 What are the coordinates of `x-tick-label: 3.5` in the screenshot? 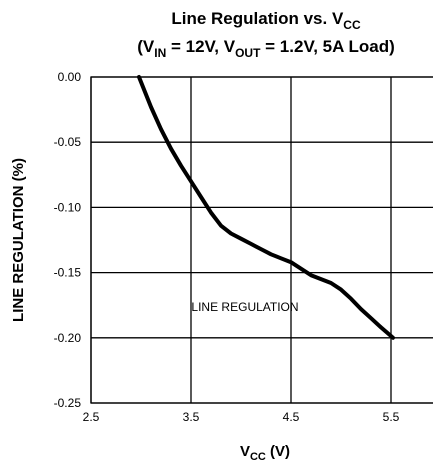 It's located at (191, 417).